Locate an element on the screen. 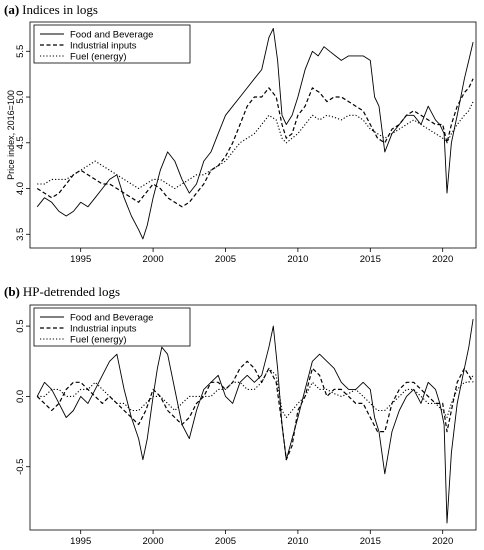  panel-b-legend-box is located at coordinates (112, 327).